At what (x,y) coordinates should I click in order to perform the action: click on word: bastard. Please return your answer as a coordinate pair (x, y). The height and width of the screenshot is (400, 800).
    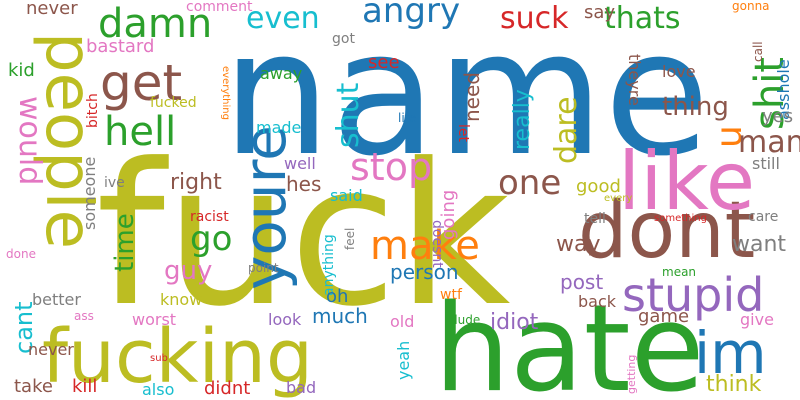
    Looking at the image, I should click on (120, 46).